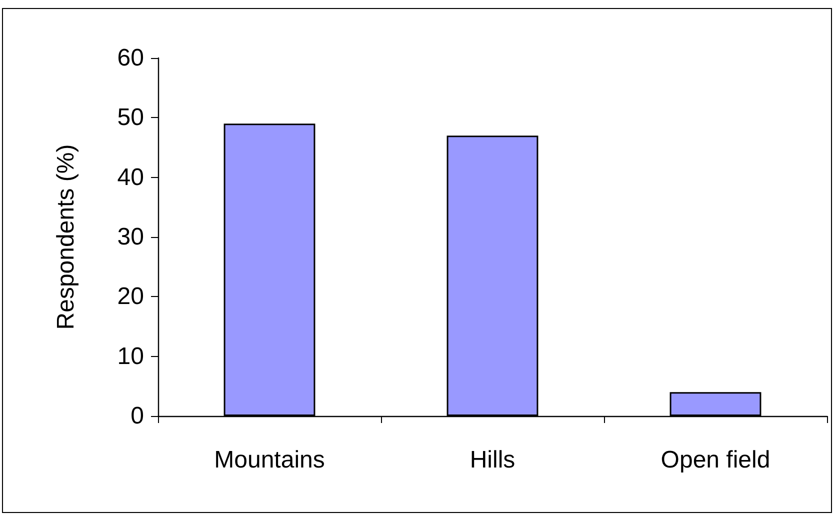 Image resolution: width=837 pixels, height=516 pixels. What do you see at coordinates (137, 416) in the screenshot?
I see `y-tick-label: 0` at bounding box center [137, 416].